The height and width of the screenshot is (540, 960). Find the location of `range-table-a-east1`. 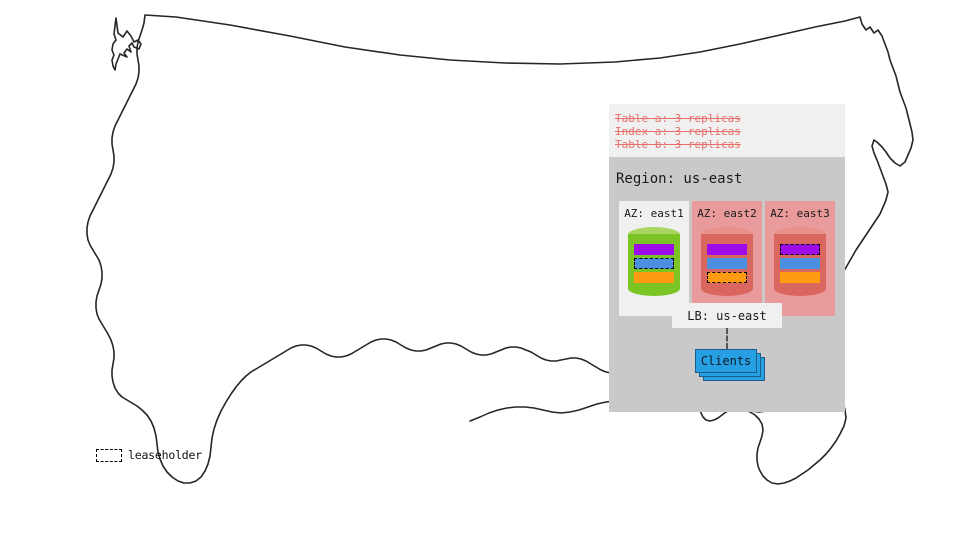

range-table-a-east1 is located at coordinates (654, 249).